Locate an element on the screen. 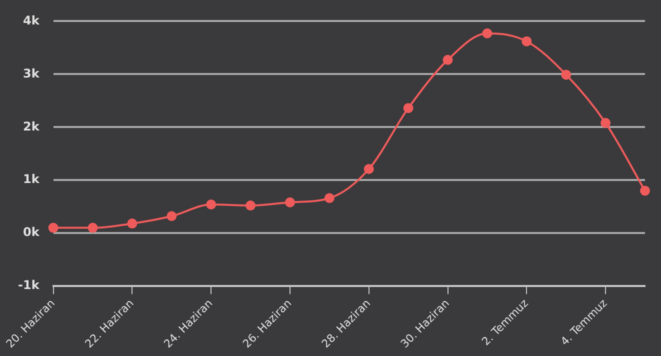 This screenshot has width=661, height=356. y-tick-label: -1k is located at coordinates (29, 285).